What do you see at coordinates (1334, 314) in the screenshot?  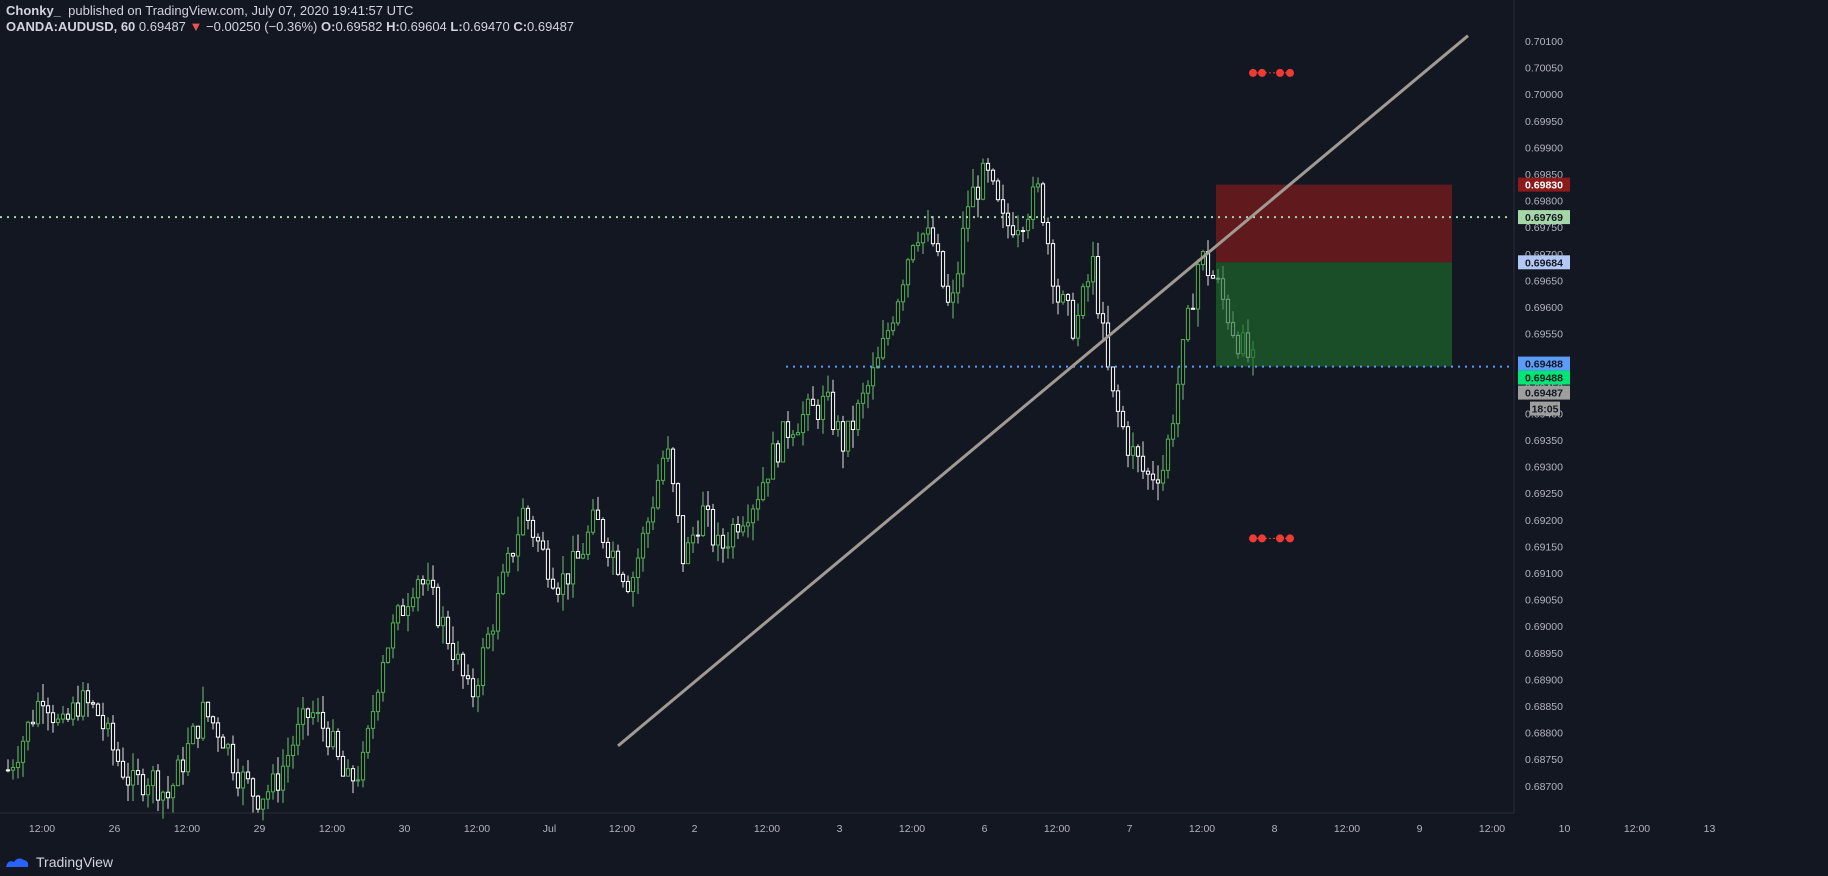 I see `take-profit-zone` at bounding box center [1334, 314].